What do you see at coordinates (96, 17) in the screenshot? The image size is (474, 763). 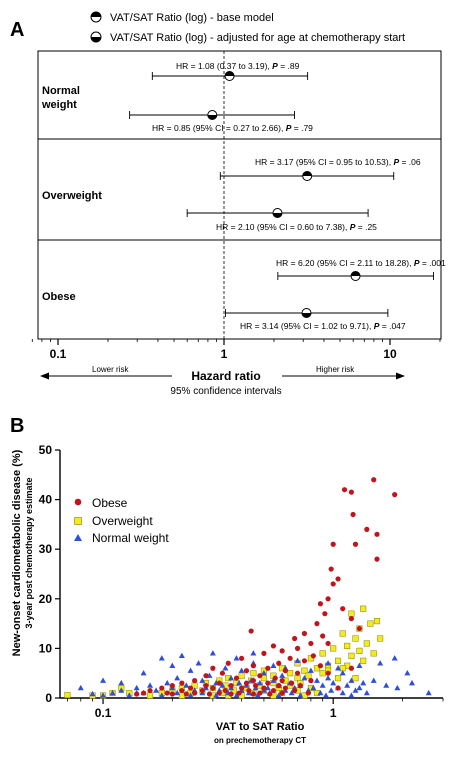 I see `legend-marker-base` at bounding box center [96, 17].